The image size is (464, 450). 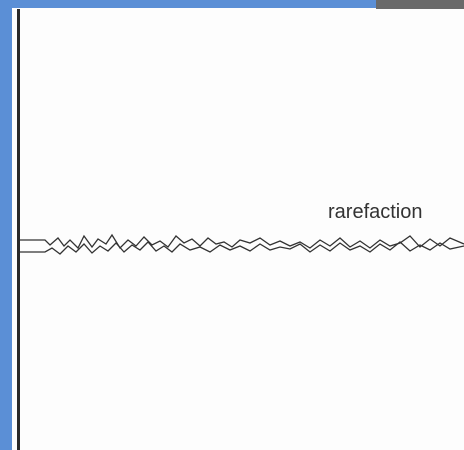 I want to click on corner-fragment, so click(x=420, y=4).